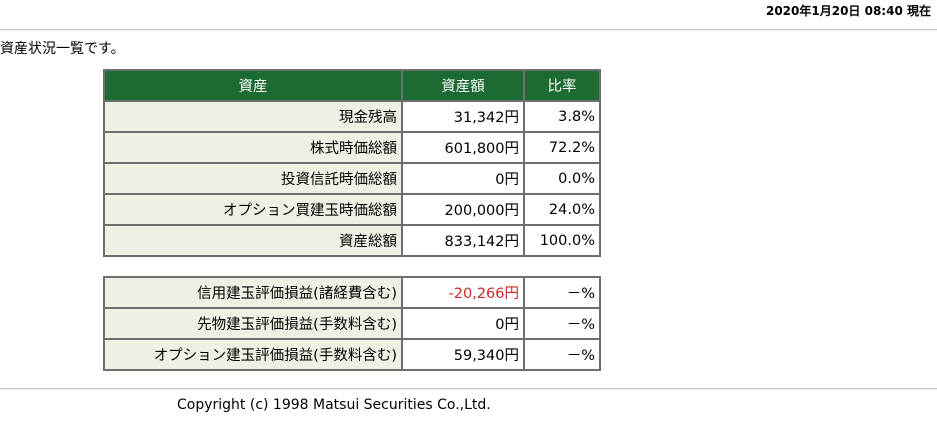 This screenshot has height=421, width=937. Describe the element at coordinates (463, 292) in the screenshot. I see `row-amount: -20,266円` at that location.